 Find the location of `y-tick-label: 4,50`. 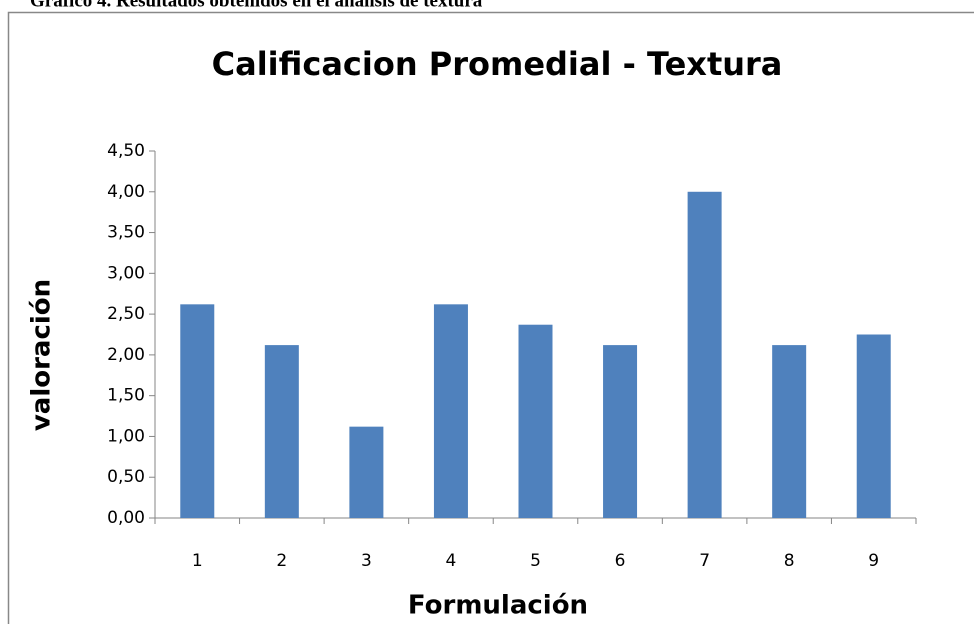

y-tick-label: 4,50 is located at coordinates (126, 151).